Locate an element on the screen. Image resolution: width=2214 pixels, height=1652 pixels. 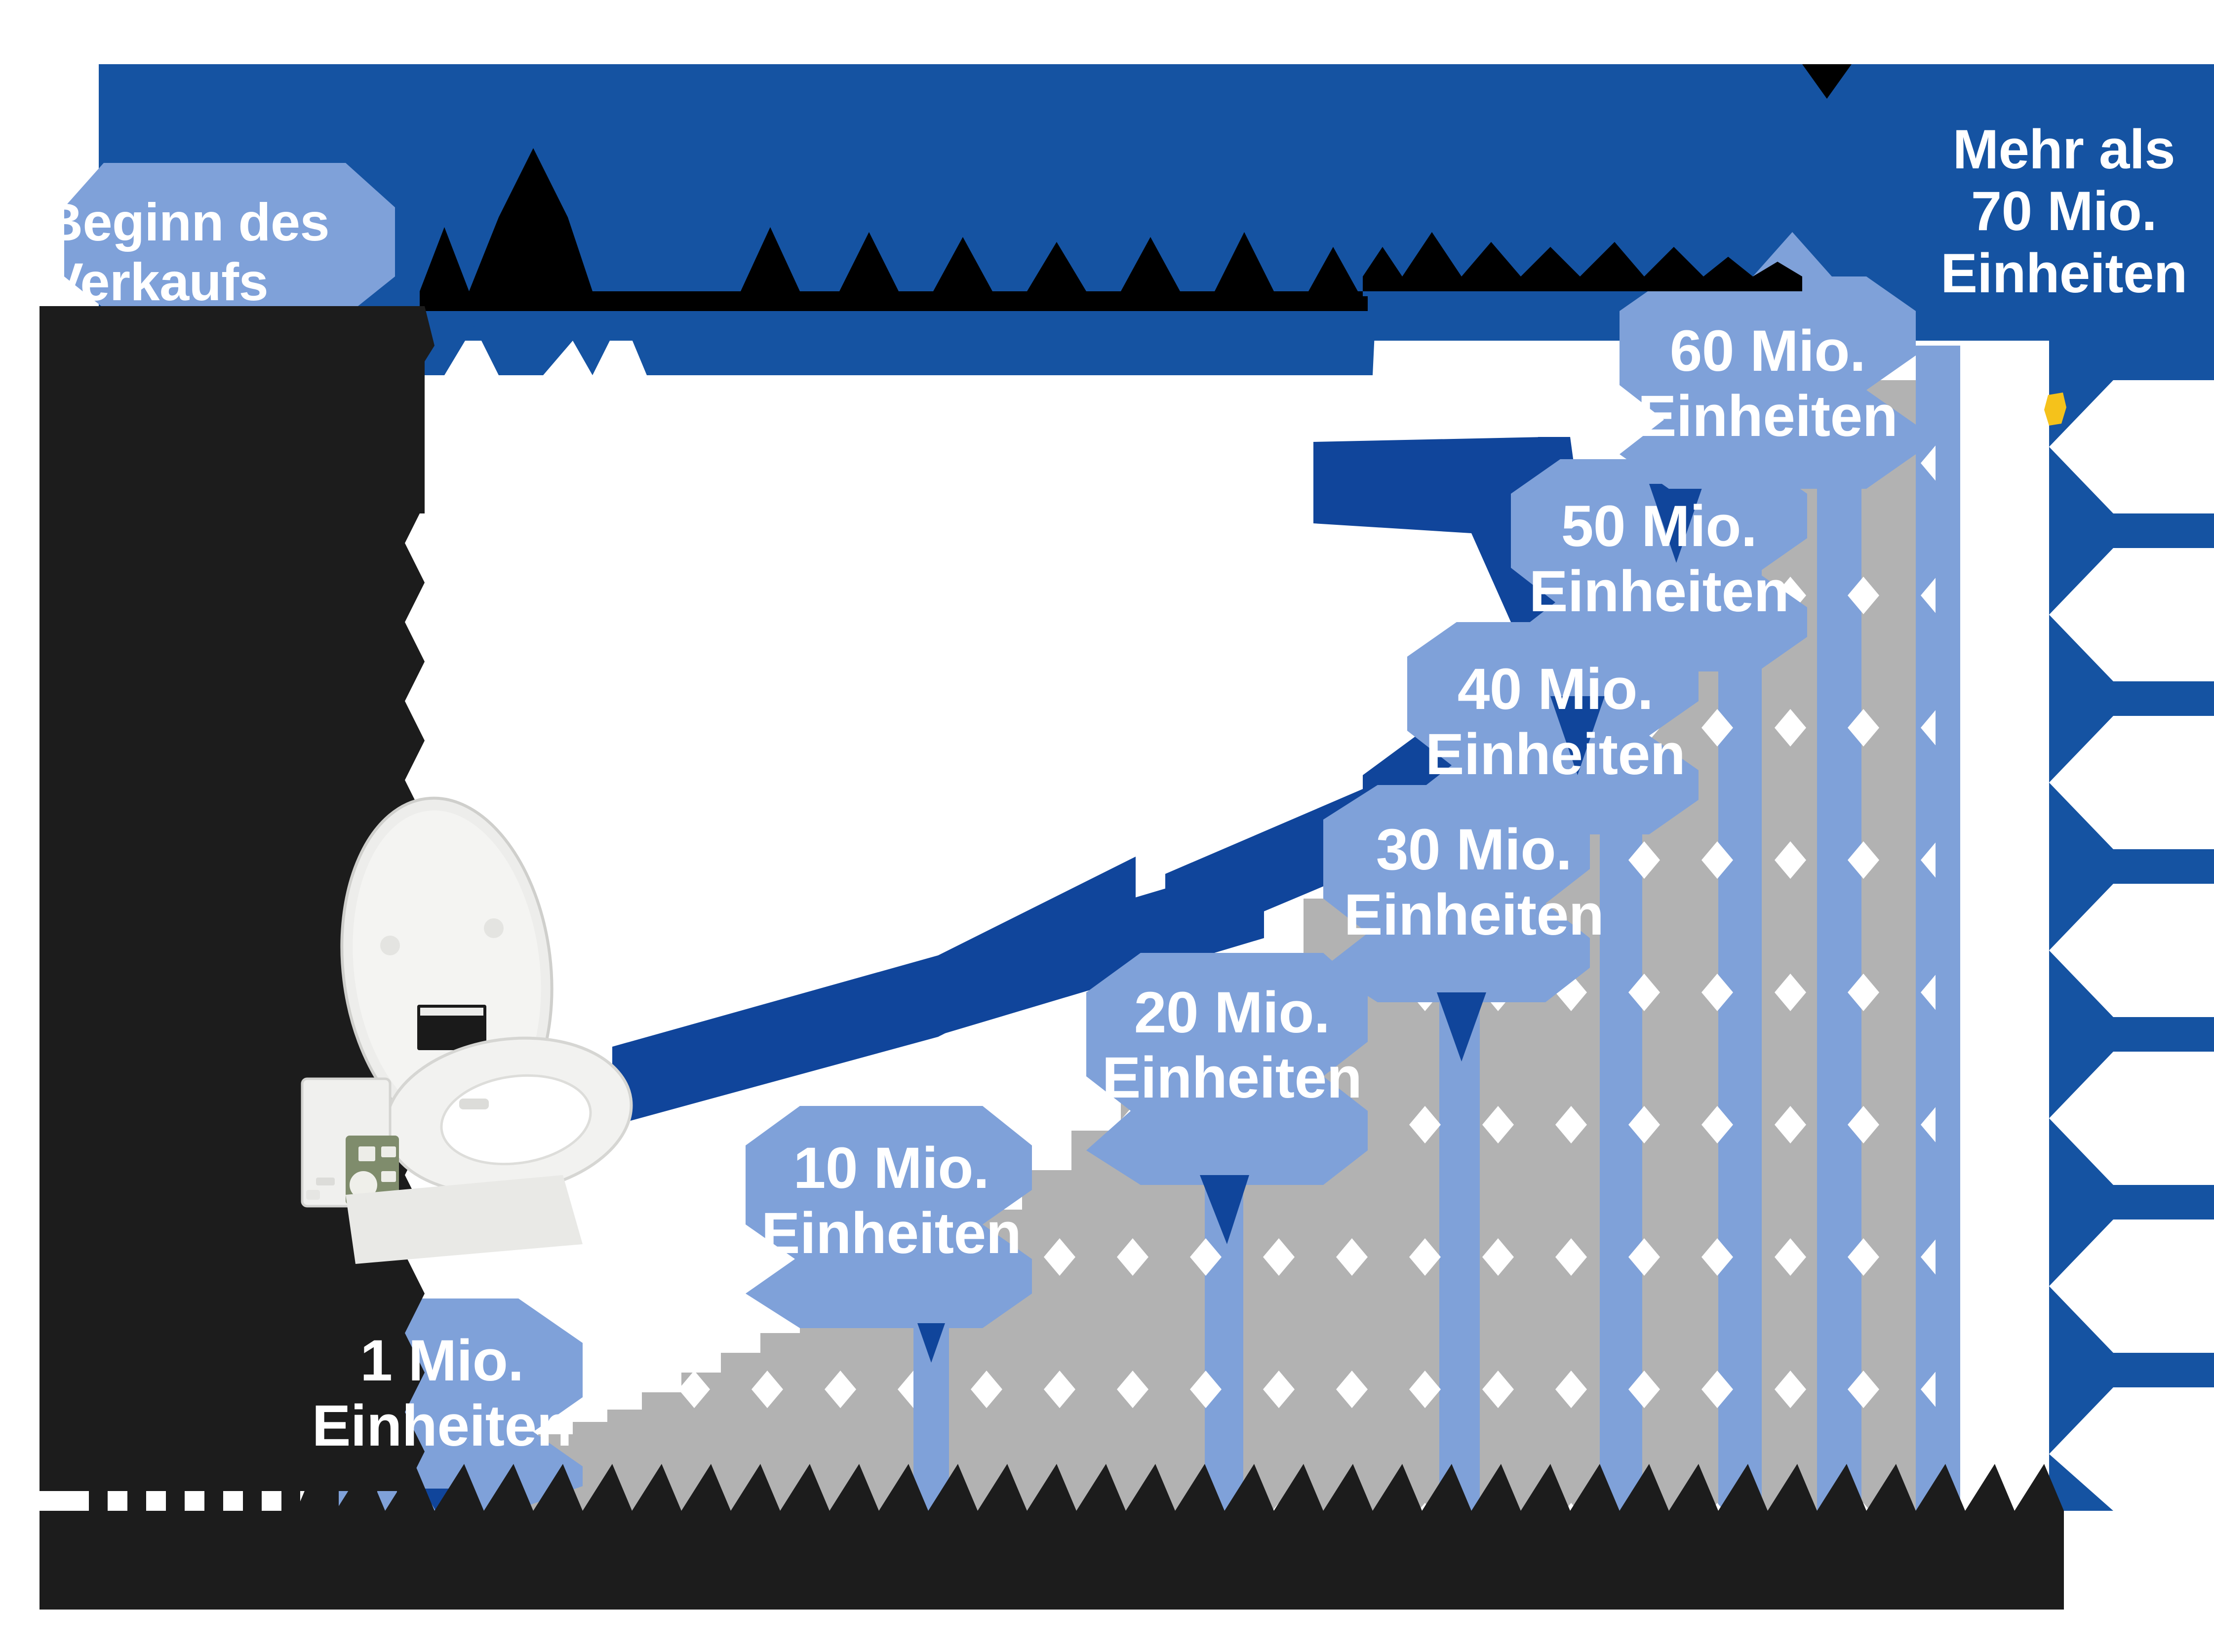
right-blue-band is located at coordinates (2131, 787).